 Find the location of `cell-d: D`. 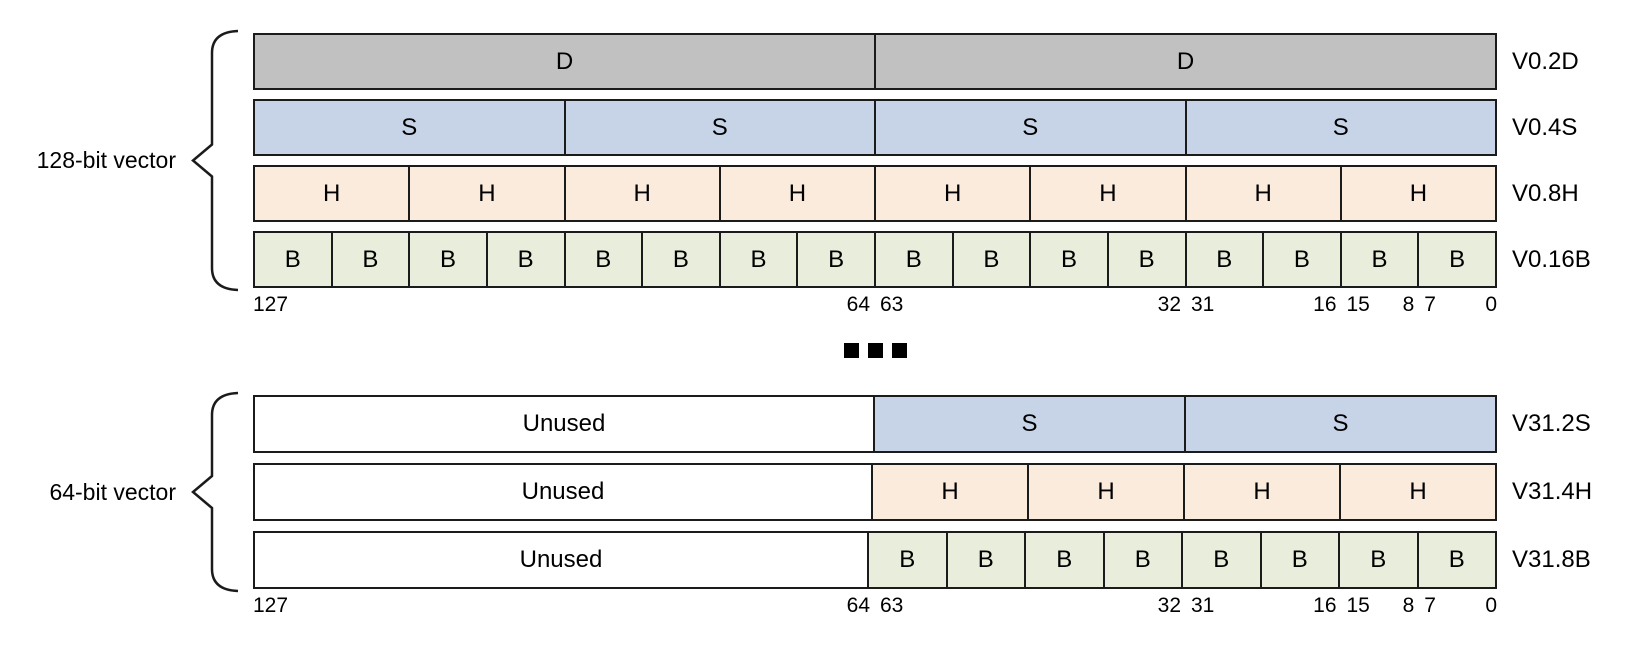

cell-d: D is located at coordinates (1185, 61).